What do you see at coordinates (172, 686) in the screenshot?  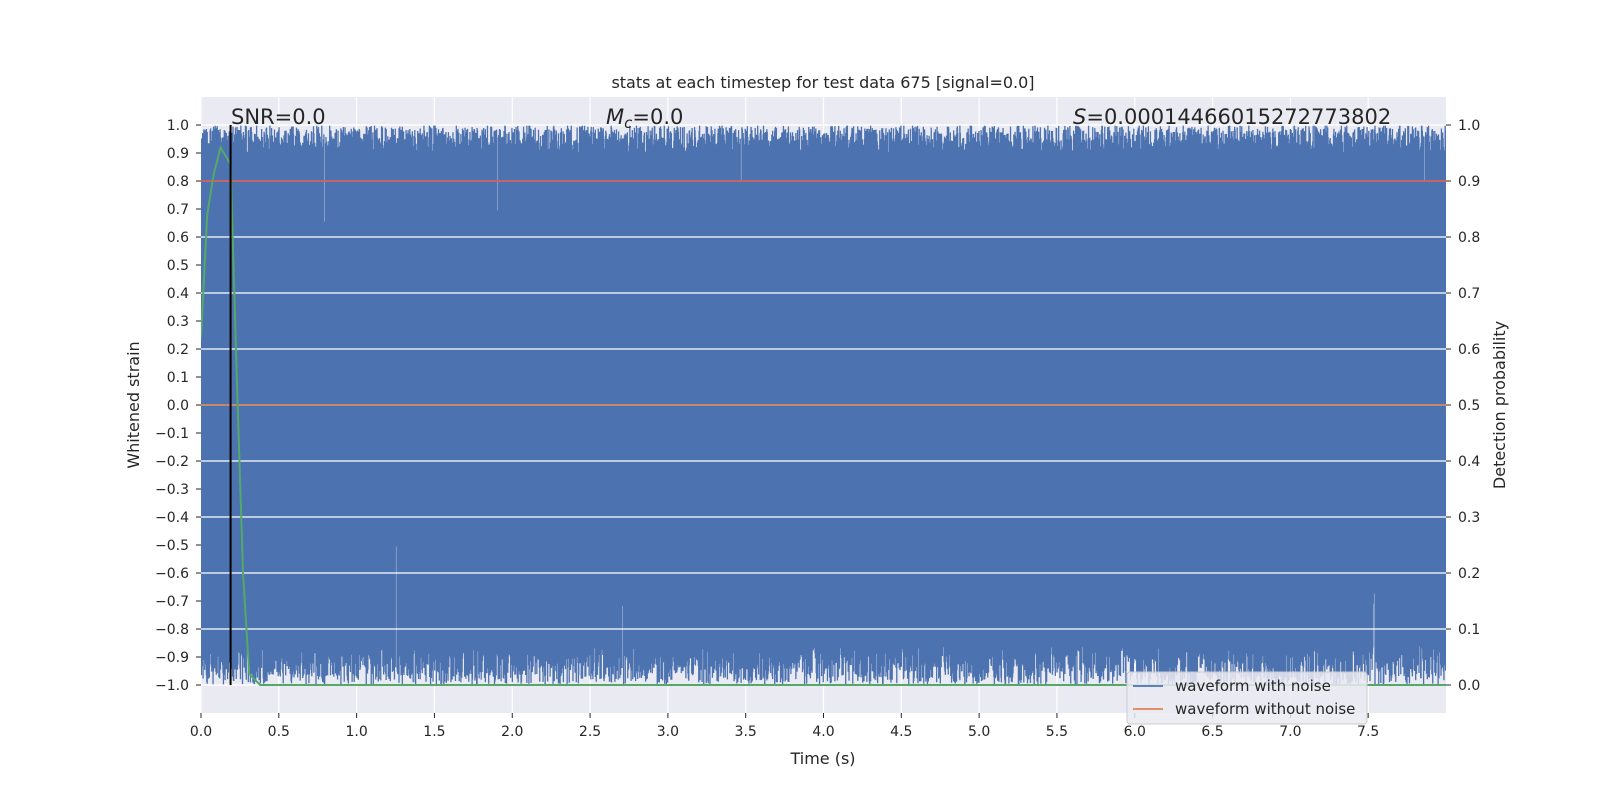 I see `y-tick-label-20: −1.0` at bounding box center [172, 686].